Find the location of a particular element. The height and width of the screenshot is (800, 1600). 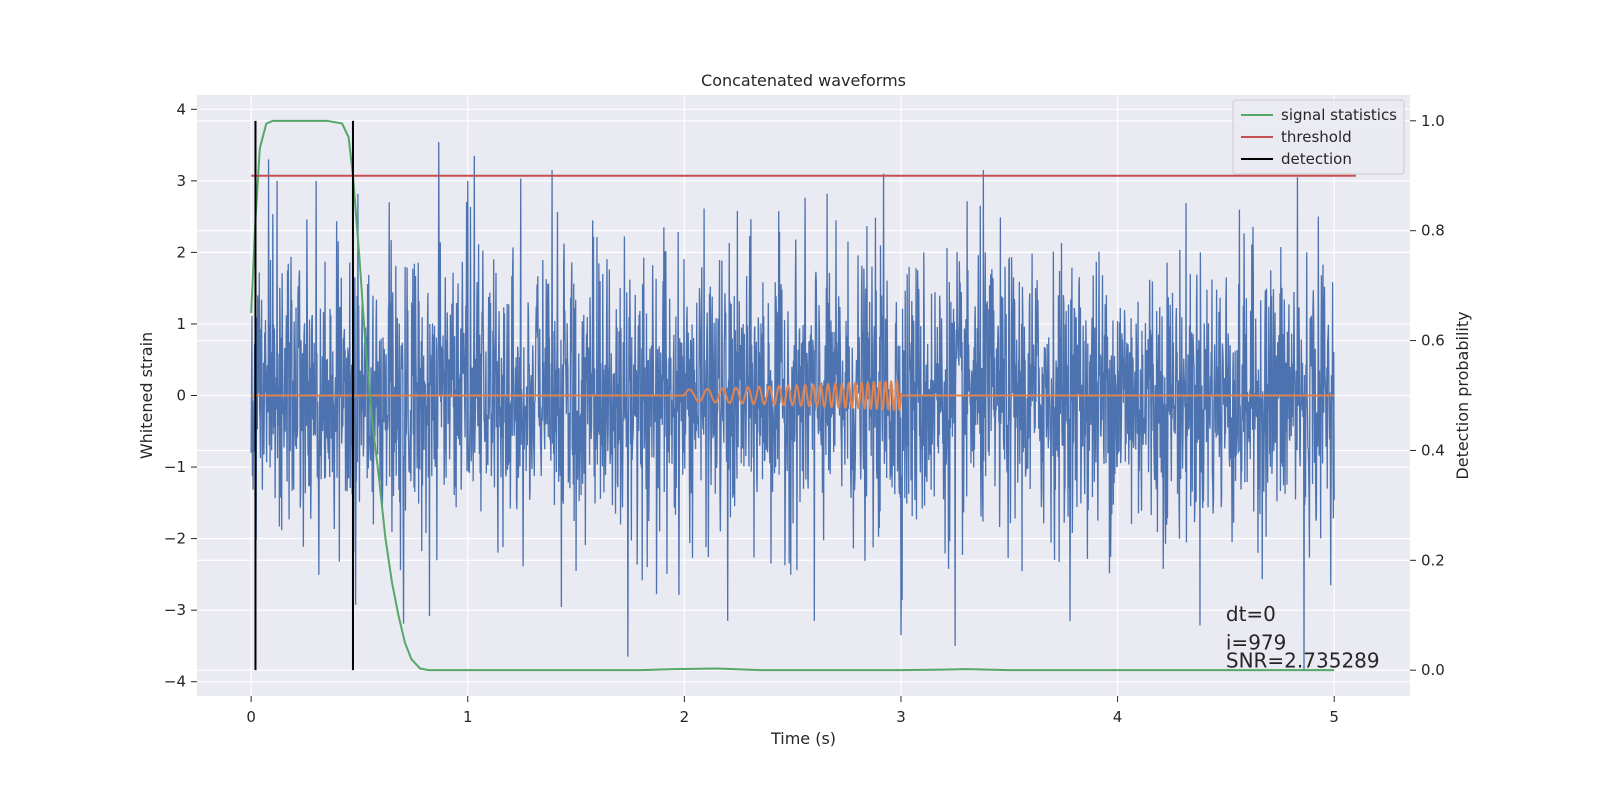

y-tick-label-8: 4 is located at coordinates (181, 109).